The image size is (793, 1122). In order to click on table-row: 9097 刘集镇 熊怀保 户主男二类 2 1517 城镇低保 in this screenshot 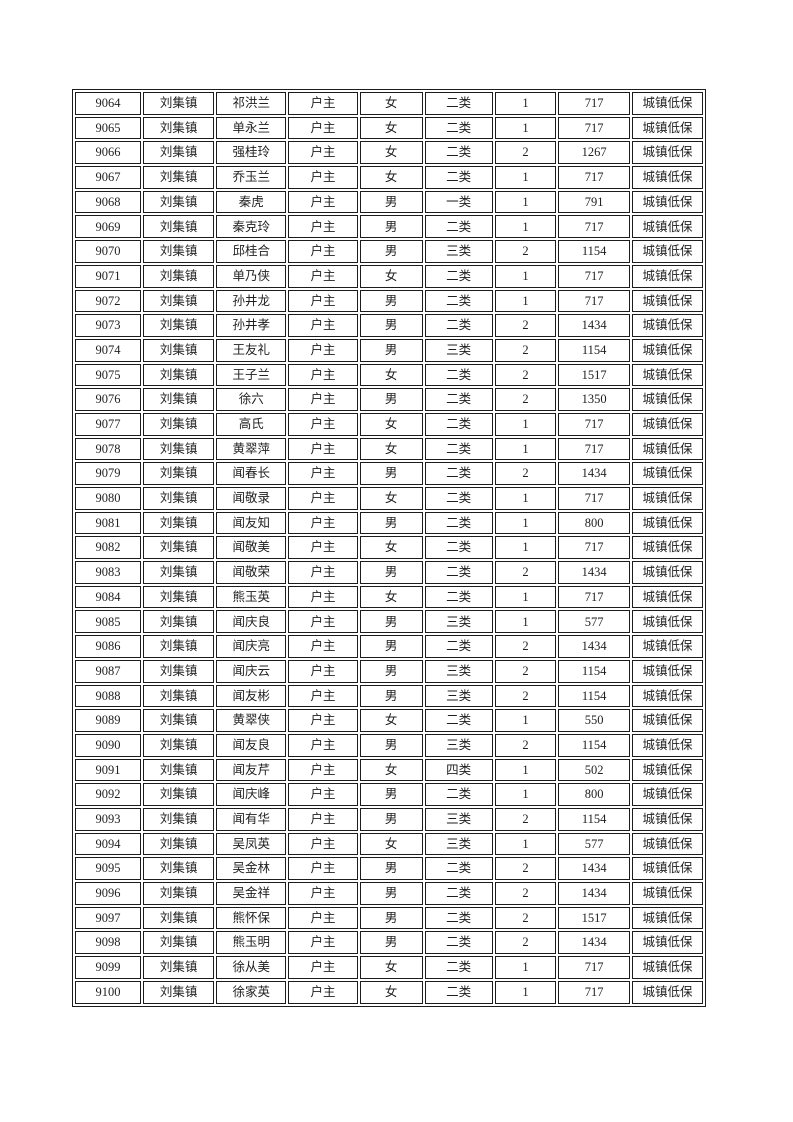, I will do `click(389, 918)`.